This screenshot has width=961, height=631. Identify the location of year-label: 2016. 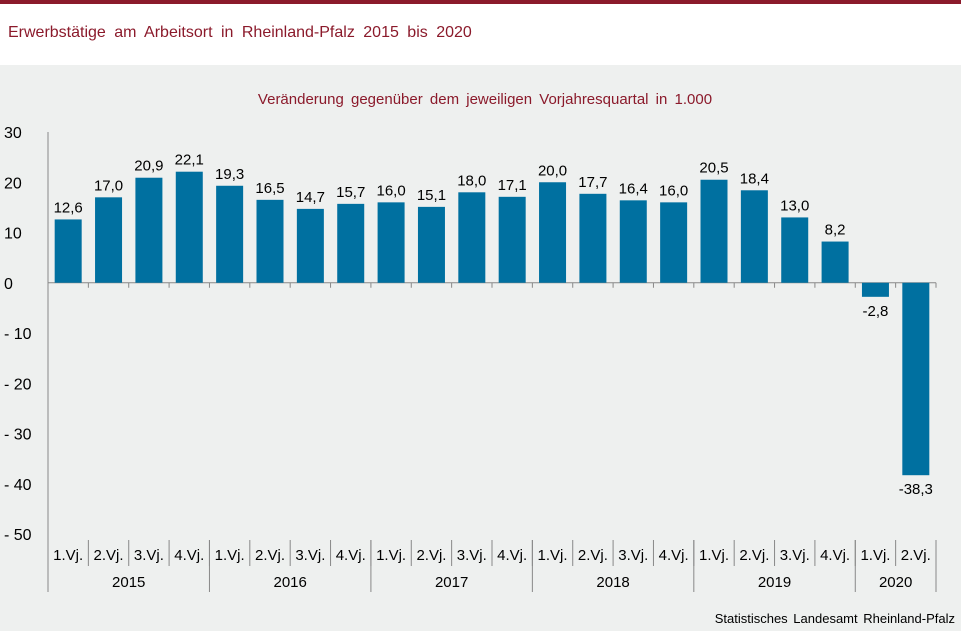
(289, 582).